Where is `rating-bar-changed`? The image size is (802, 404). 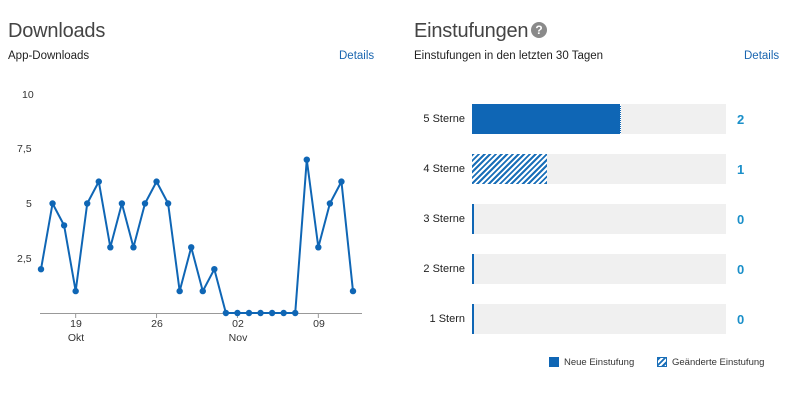
rating-bar-changed is located at coordinates (509, 169).